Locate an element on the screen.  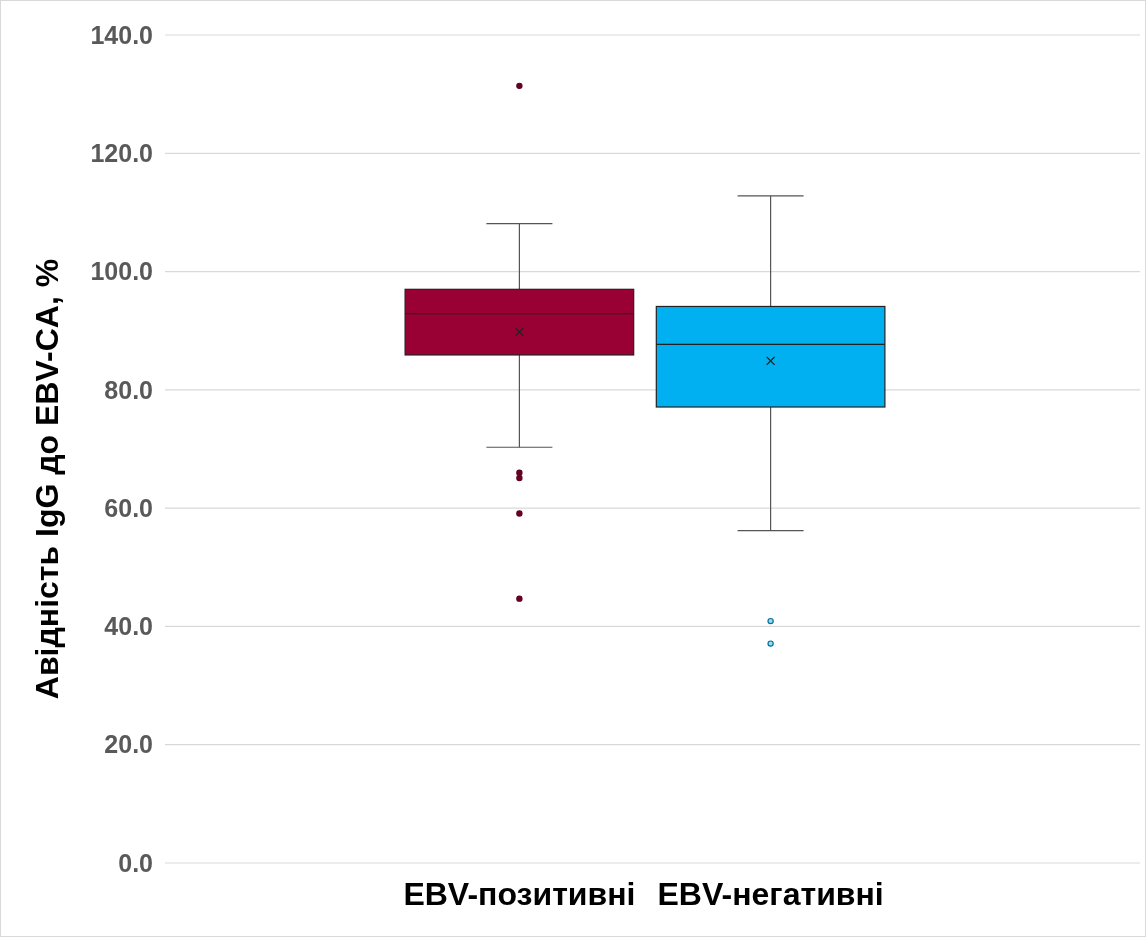
y-tick-label: 140.0 is located at coordinates (121, 34).